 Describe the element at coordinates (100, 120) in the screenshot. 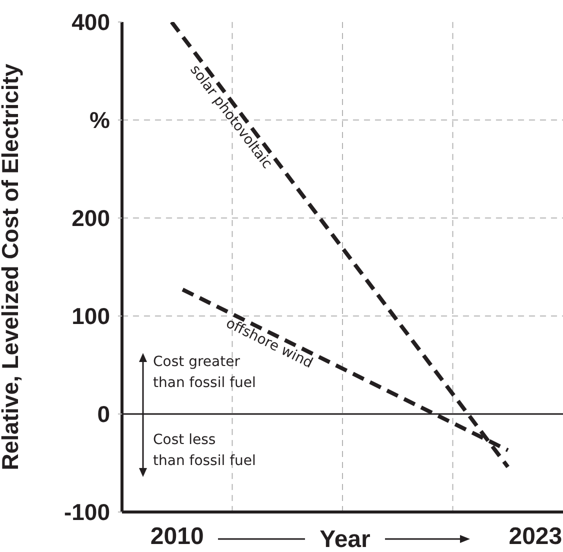

I see `y-tick-label: %` at that location.